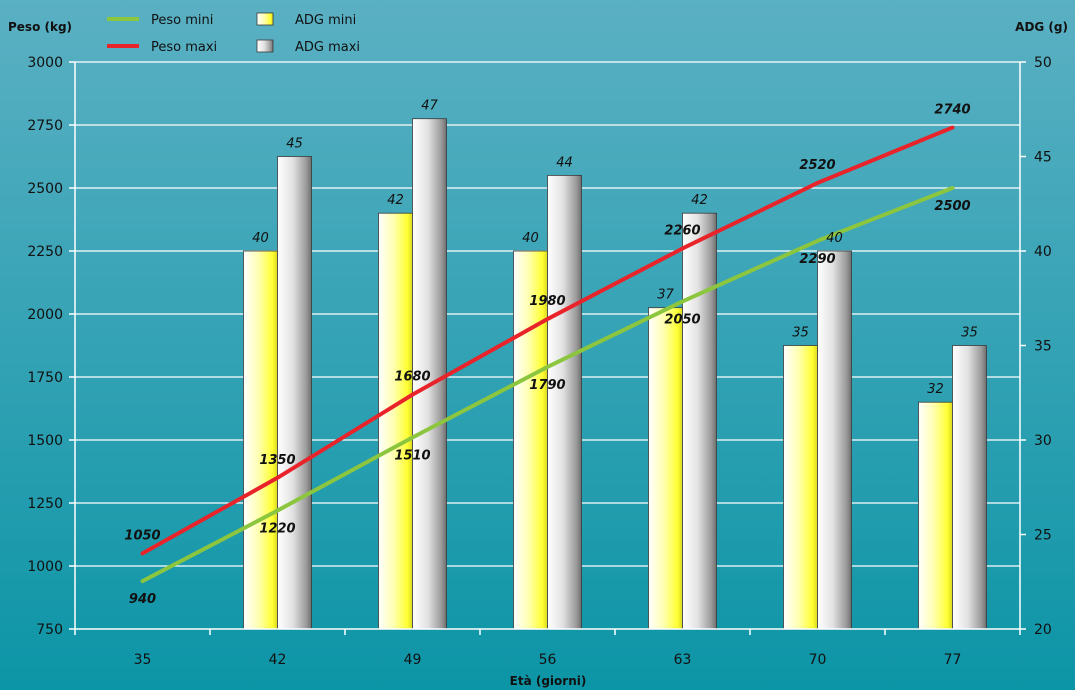  I want to click on x-tick-label: 49, so click(413, 660).